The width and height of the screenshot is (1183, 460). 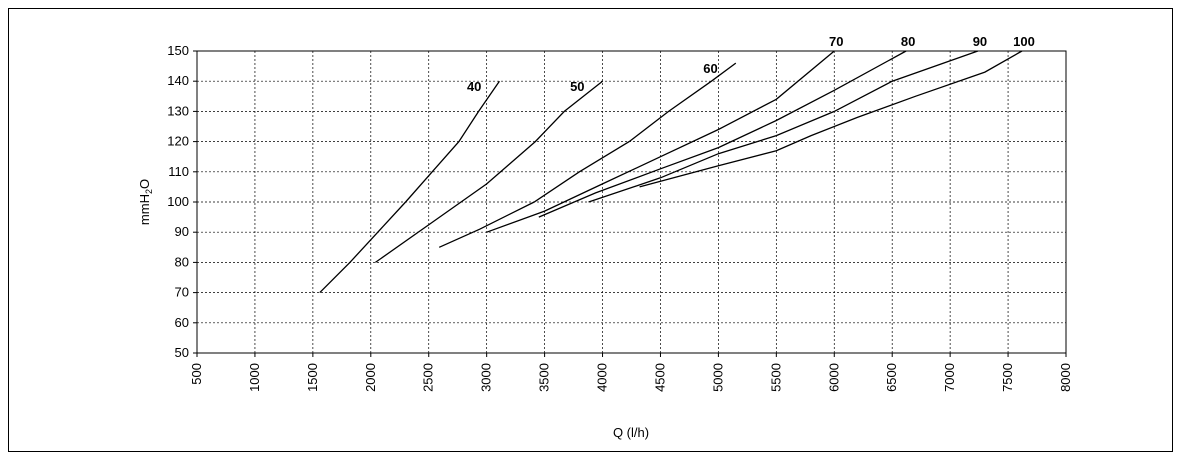 What do you see at coordinates (908, 41) in the screenshot?
I see `series-label-80: 80` at bounding box center [908, 41].